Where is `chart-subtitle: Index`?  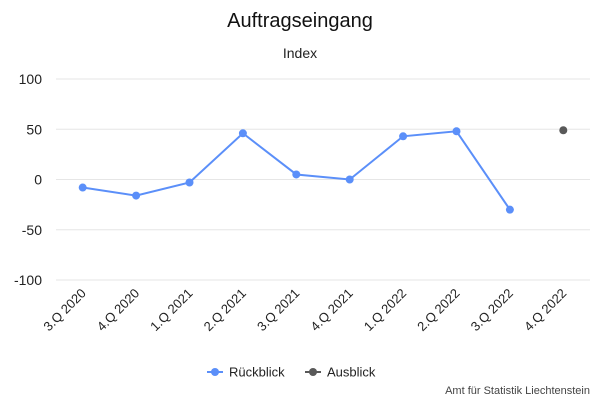 chart-subtitle: Index is located at coordinates (300, 53).